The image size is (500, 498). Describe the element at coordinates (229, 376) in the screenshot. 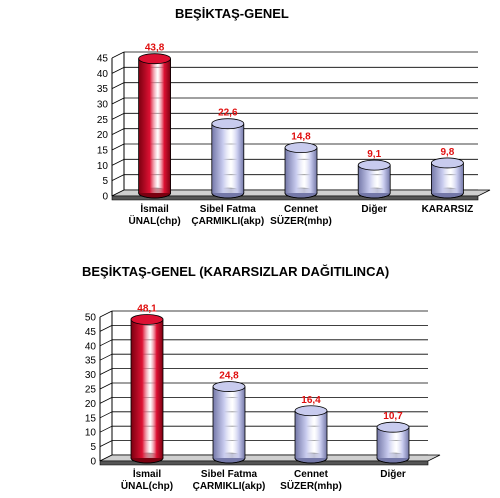

I see `bar-value-label: 24,8` at that location.